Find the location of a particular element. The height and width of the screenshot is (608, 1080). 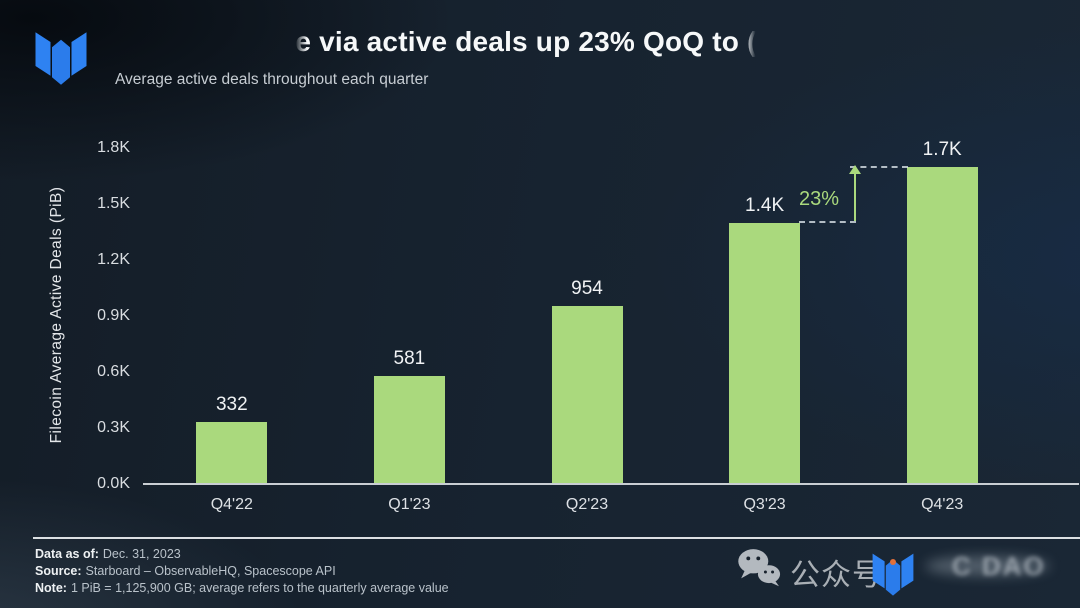

growth-percentage-label: 23% is located at coordinates (819, 199).